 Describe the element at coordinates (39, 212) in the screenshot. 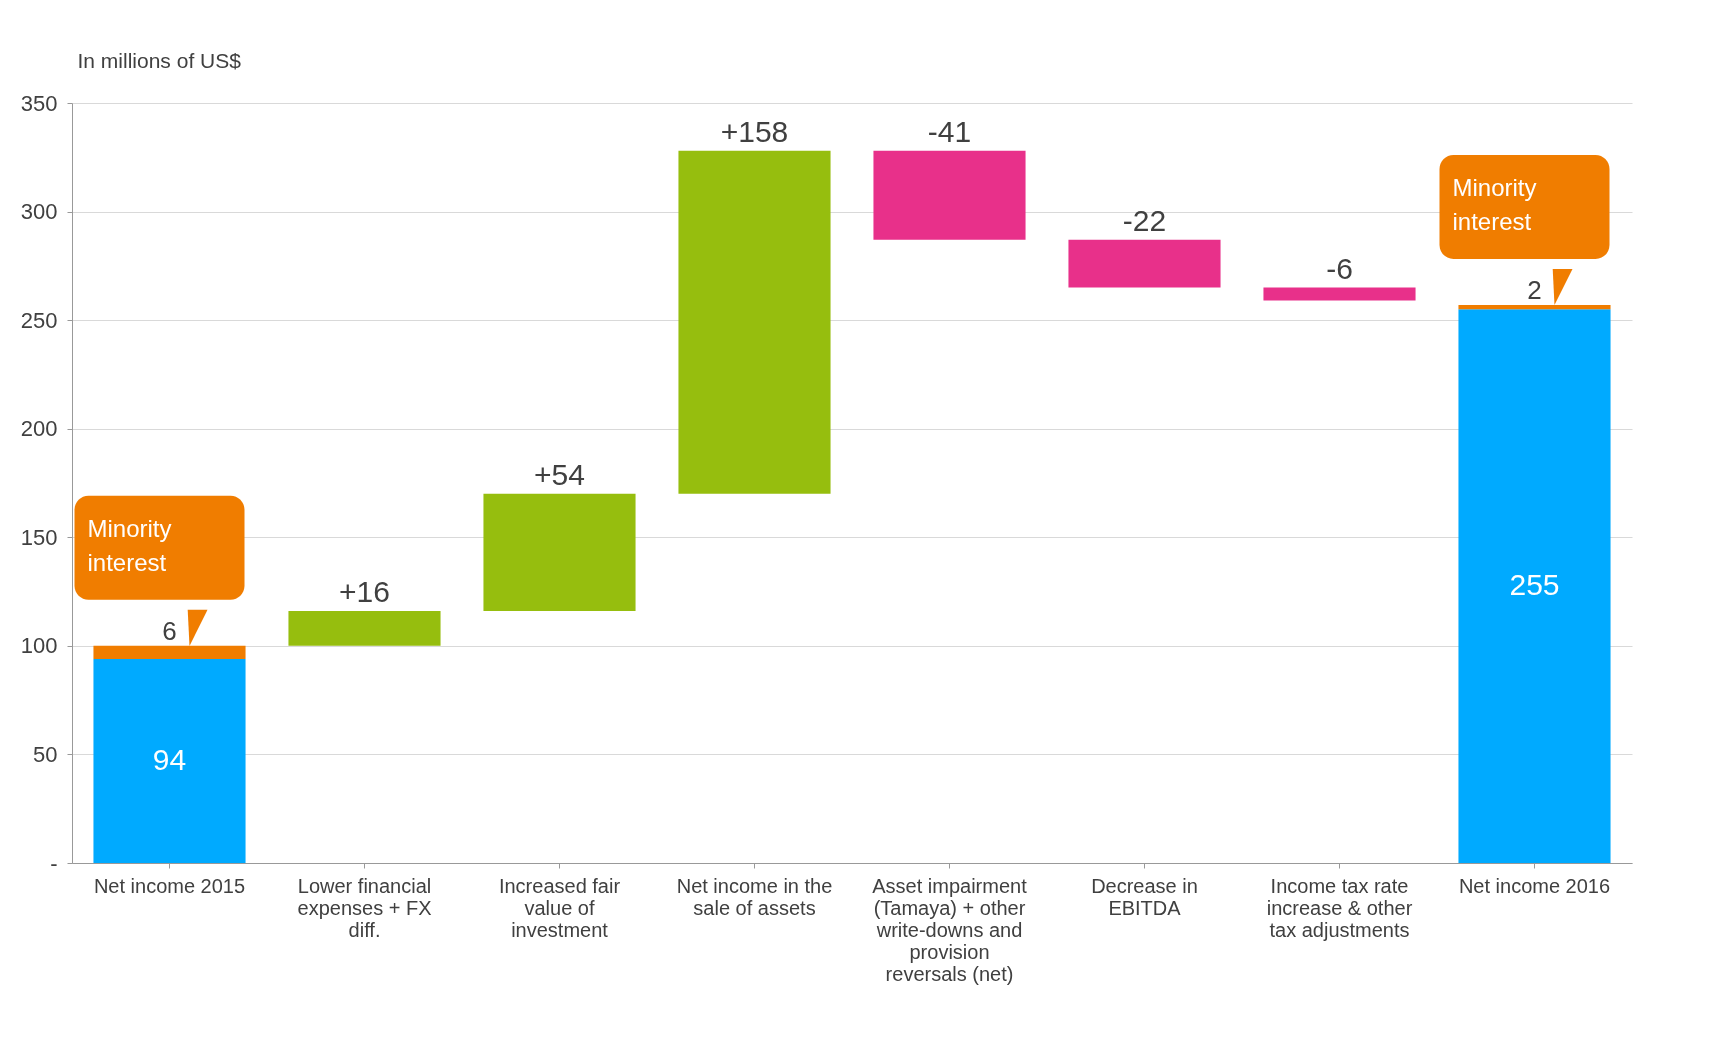

I see `y-tick-label: 300` at that location.